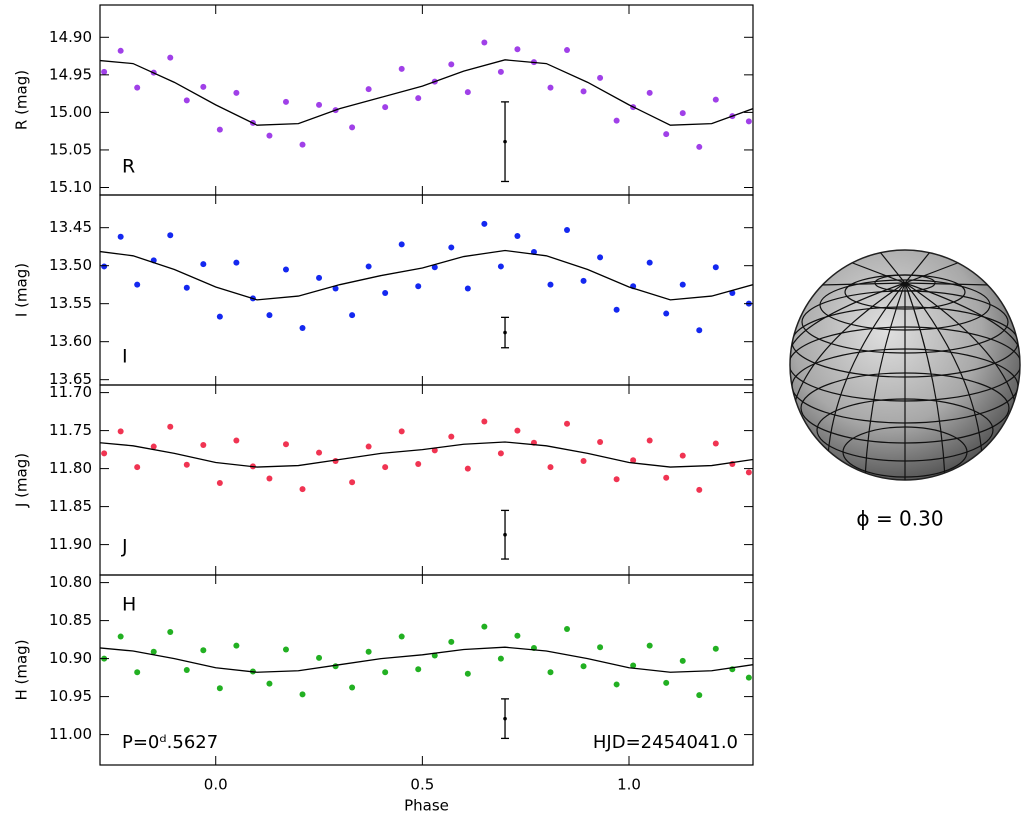  Describe the element at coordinates (70, 112) in the screenshot. I see `y-tick-label: 15.00` at that location.